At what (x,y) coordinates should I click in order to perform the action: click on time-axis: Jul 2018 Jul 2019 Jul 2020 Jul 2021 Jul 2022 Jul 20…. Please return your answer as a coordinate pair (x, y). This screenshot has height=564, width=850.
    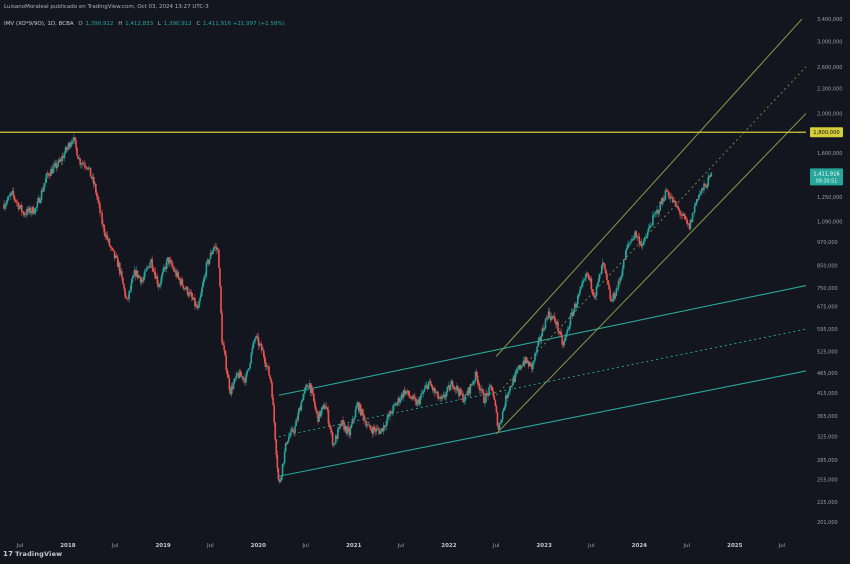
    Looking at the image, I should click on (401, 546).